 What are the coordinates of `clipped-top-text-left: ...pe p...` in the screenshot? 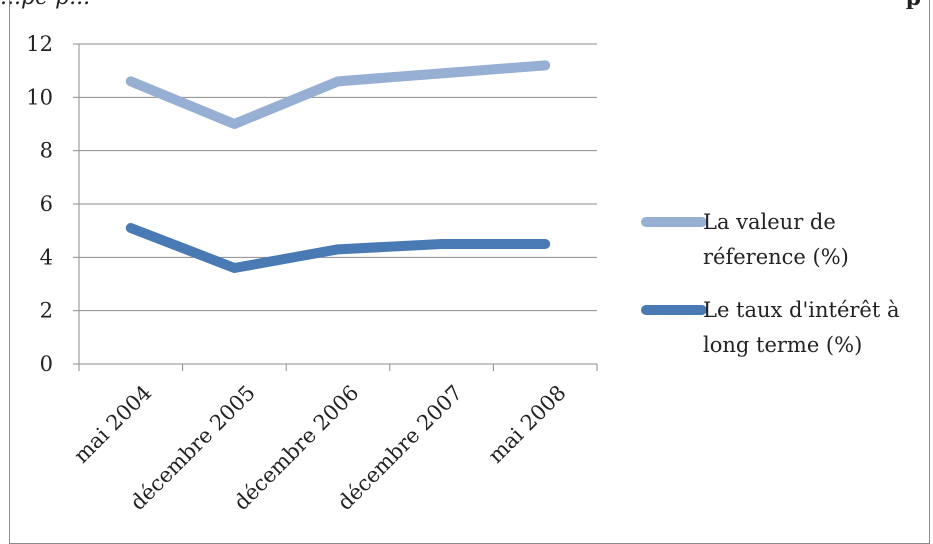 It's located at (45, 4).